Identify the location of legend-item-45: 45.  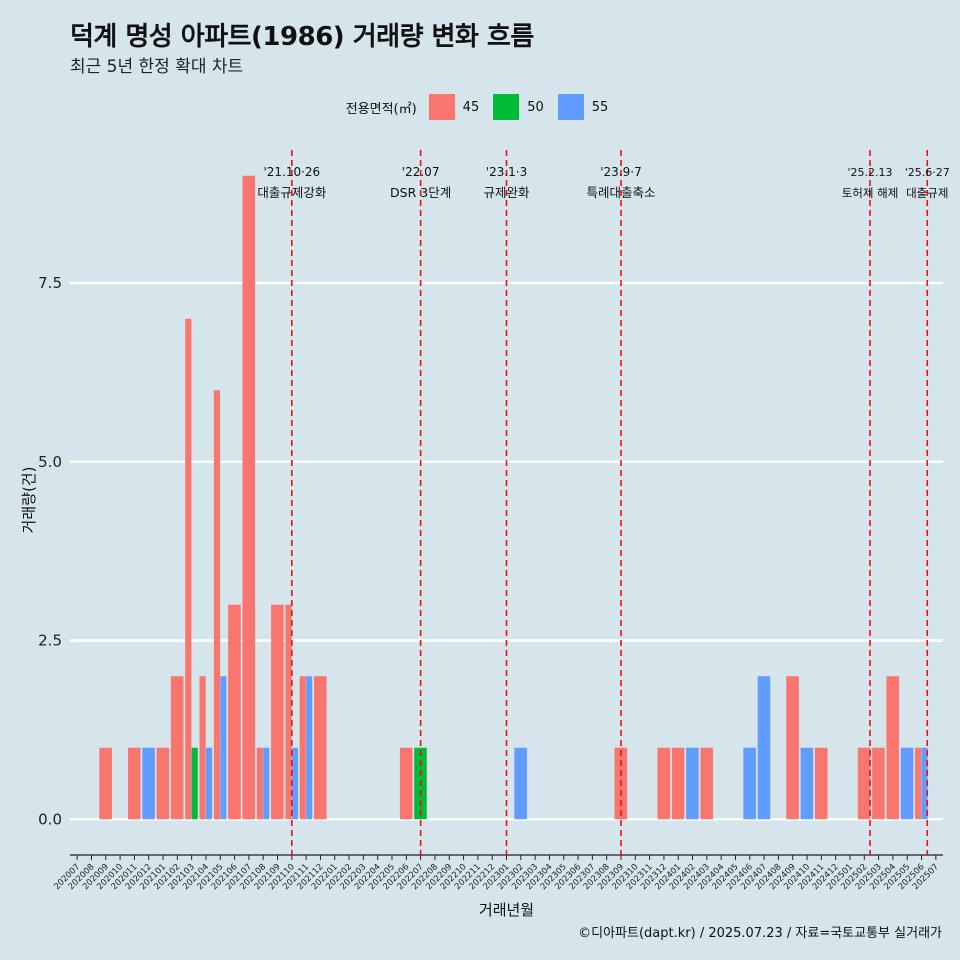
(454, 107).